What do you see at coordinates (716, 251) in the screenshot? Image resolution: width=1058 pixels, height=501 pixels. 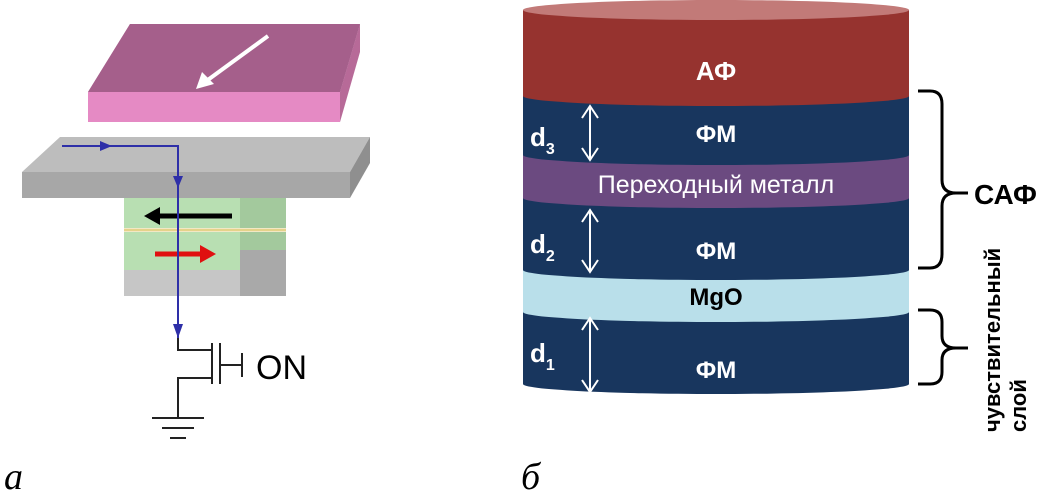 I see `label-fm-middle: ФМ` at bounding box center [716, 251].